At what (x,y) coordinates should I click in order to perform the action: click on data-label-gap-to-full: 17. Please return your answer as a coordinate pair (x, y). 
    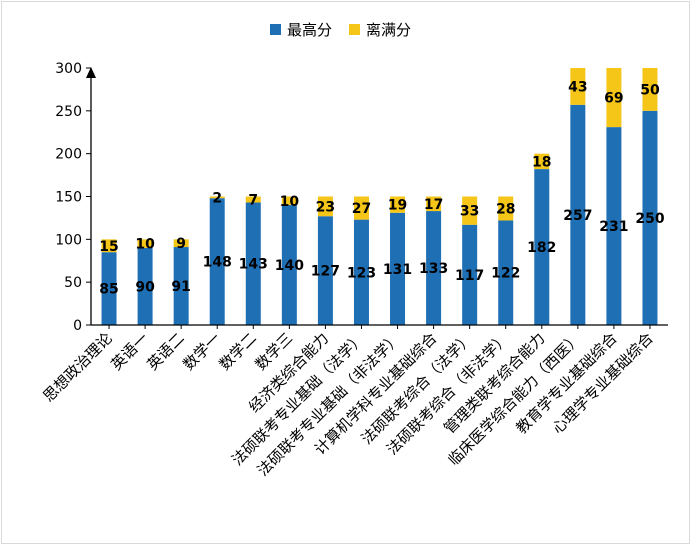
    Looking at the image, I should click on (433, 205).